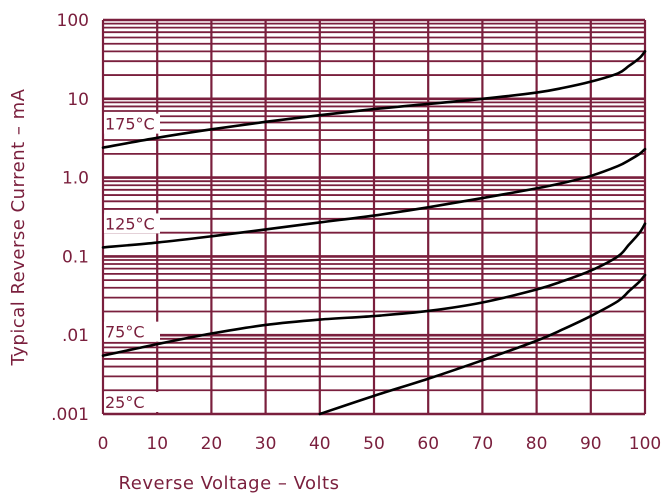  I want to click on y-tick-label: .001, so click(70, 415).